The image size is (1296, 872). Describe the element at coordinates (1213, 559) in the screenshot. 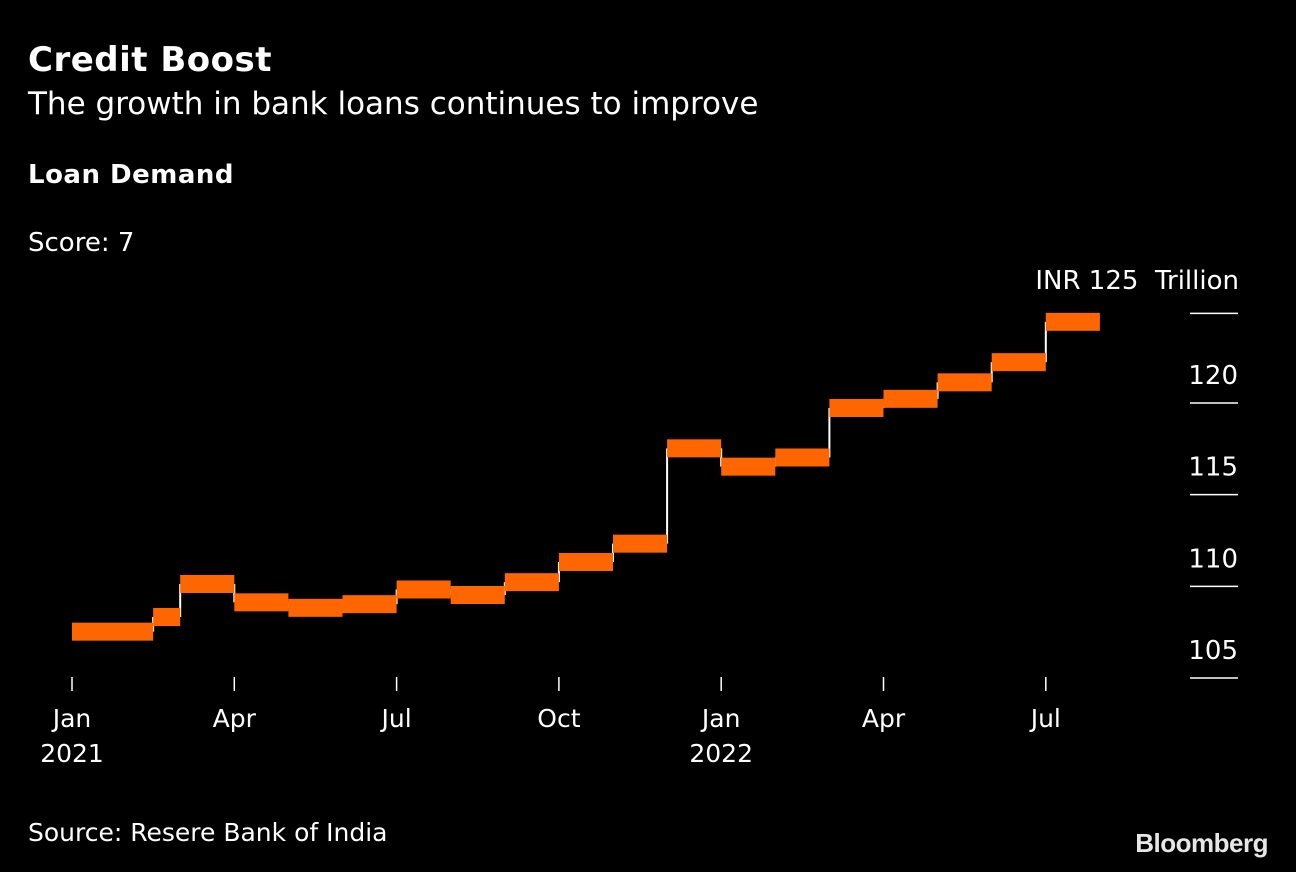

I see `y-tick-label: 110` at that location.